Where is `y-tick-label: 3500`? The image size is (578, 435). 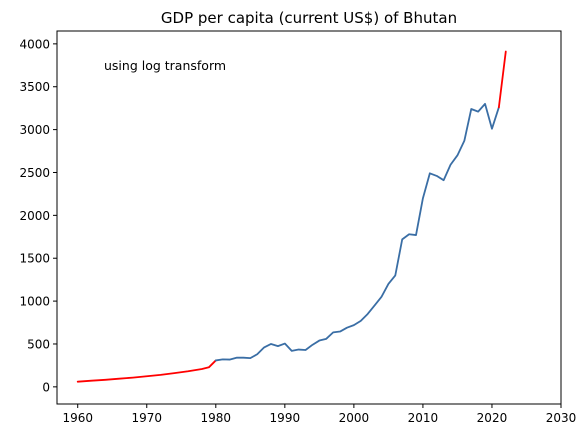
y-tick-label: 3500 is located at coordinates (34, 87).